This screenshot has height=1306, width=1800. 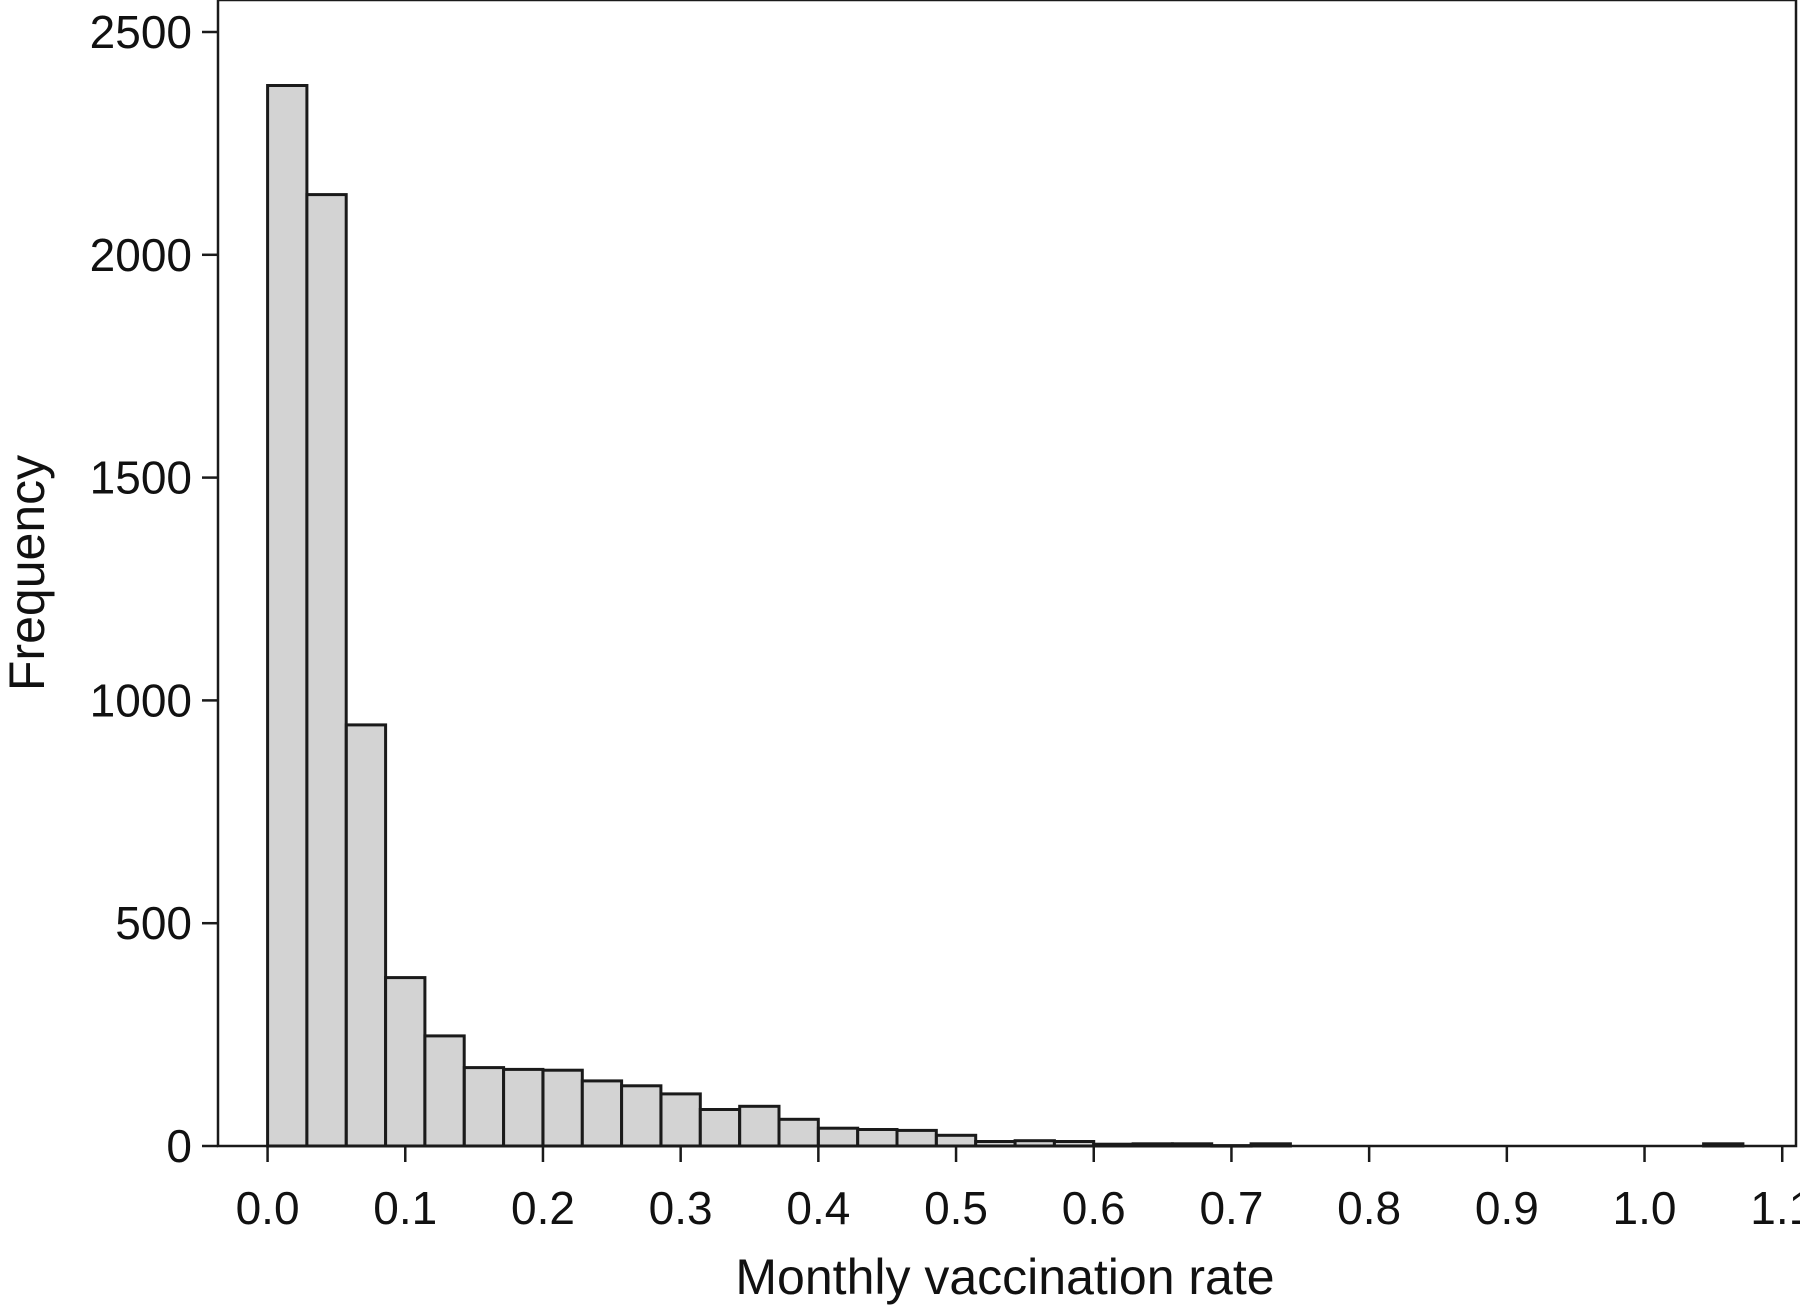 I want to click on x-axis-title: Monthly vaccination rate, so click(x=1004, y=1277).